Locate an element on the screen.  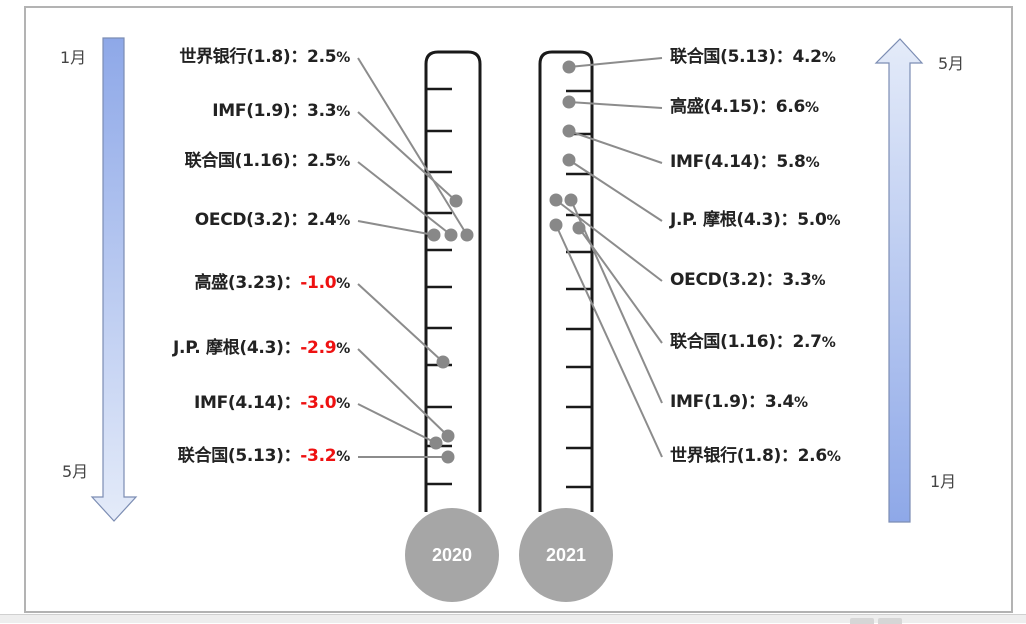
thermometer-2021-tube is located at coordinates (566, 281).